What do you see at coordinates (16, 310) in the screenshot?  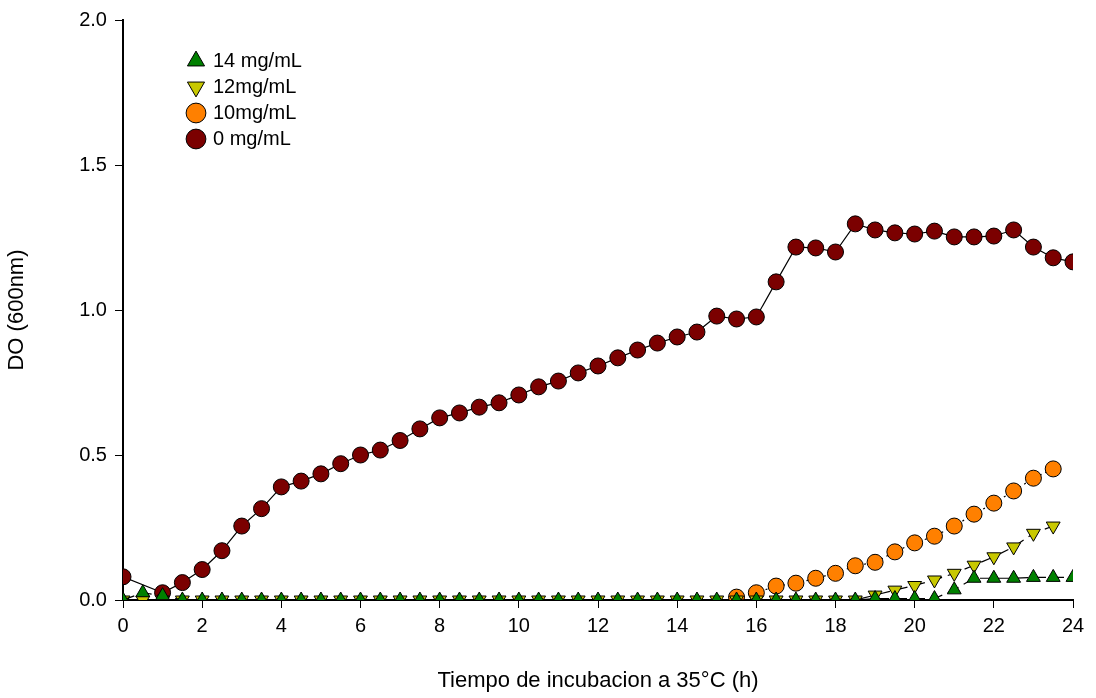 I see `y-axis-title: DO (600nm)` at bounding box center [16, 310].